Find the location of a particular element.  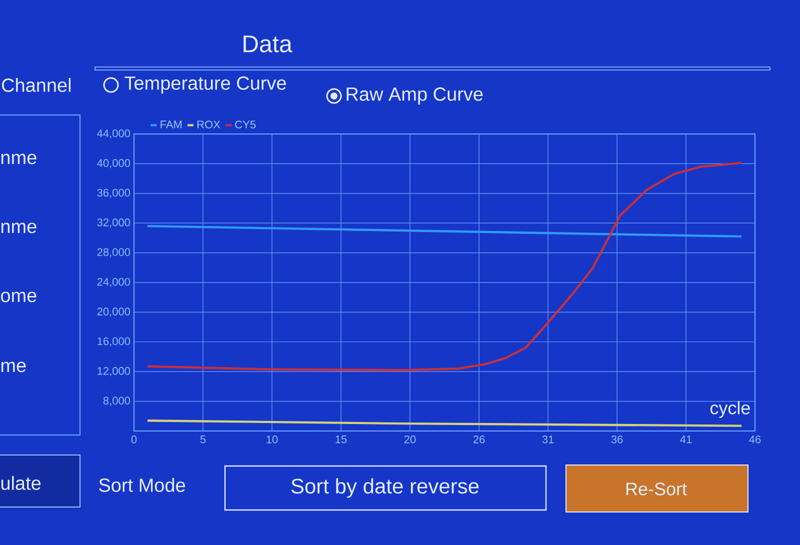

legend-label: ROX is located at coordinates (209, 124).